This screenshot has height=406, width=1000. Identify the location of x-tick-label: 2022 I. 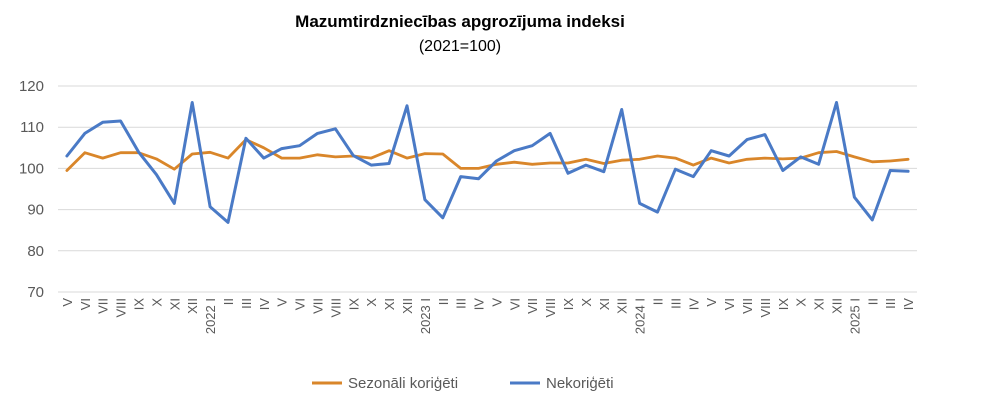
(210, 316).